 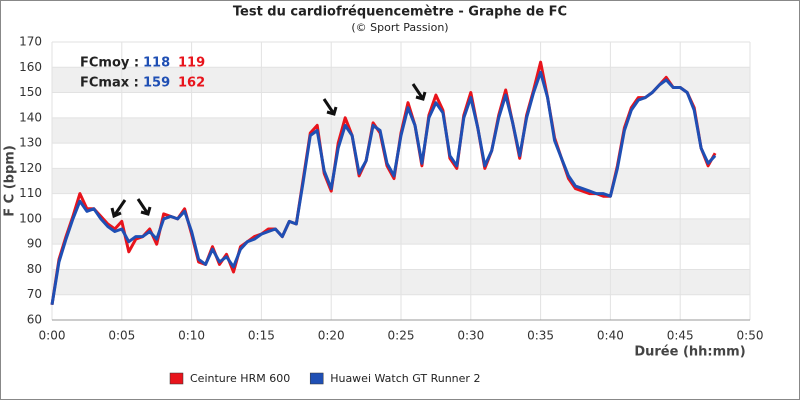 I want to click on x-tick-label: 0:35, so click(x=540, y=336).